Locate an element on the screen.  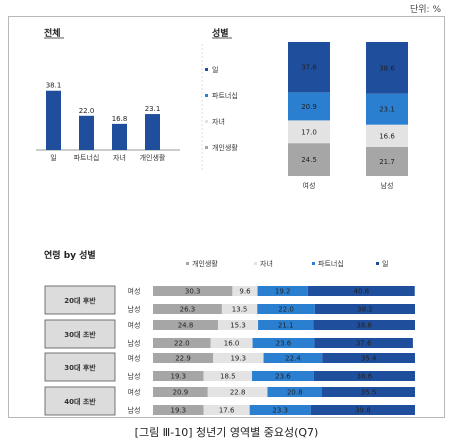
data-label: 22.4 is located at coordinates (293, 359).